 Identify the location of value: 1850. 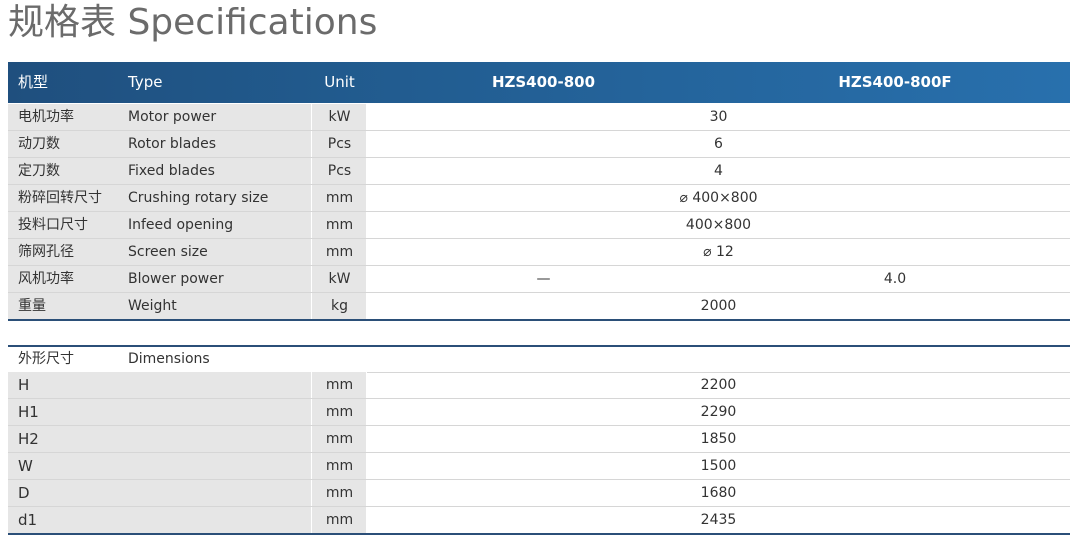
(718, 439).